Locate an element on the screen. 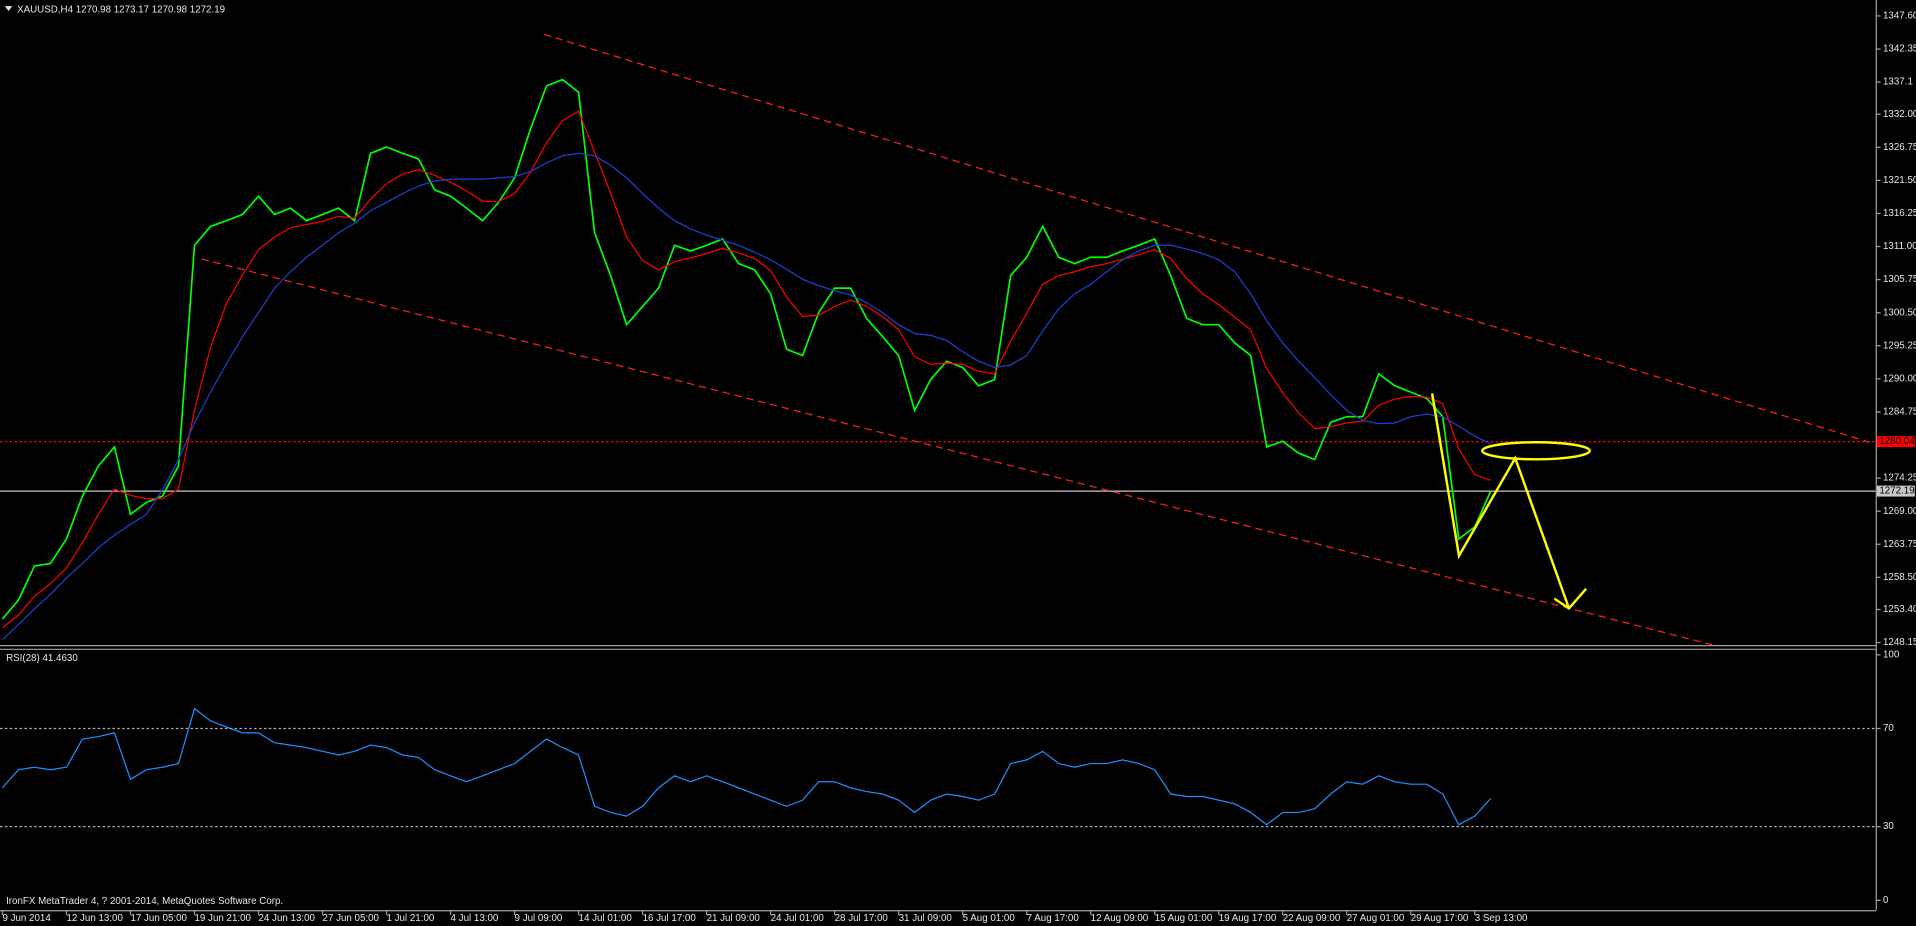 Image resolution: width=1916 pixels, height=926 pixels. x-tick-label: 27 Jun 05:00 is located at coordinates (351, 918).